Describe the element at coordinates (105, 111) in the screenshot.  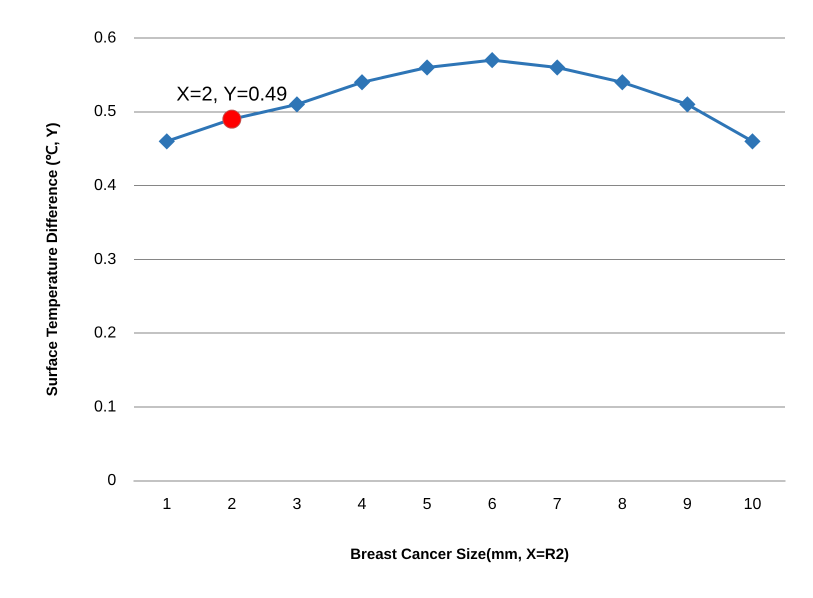
I see `y-tick-label: 0.5` at that location.